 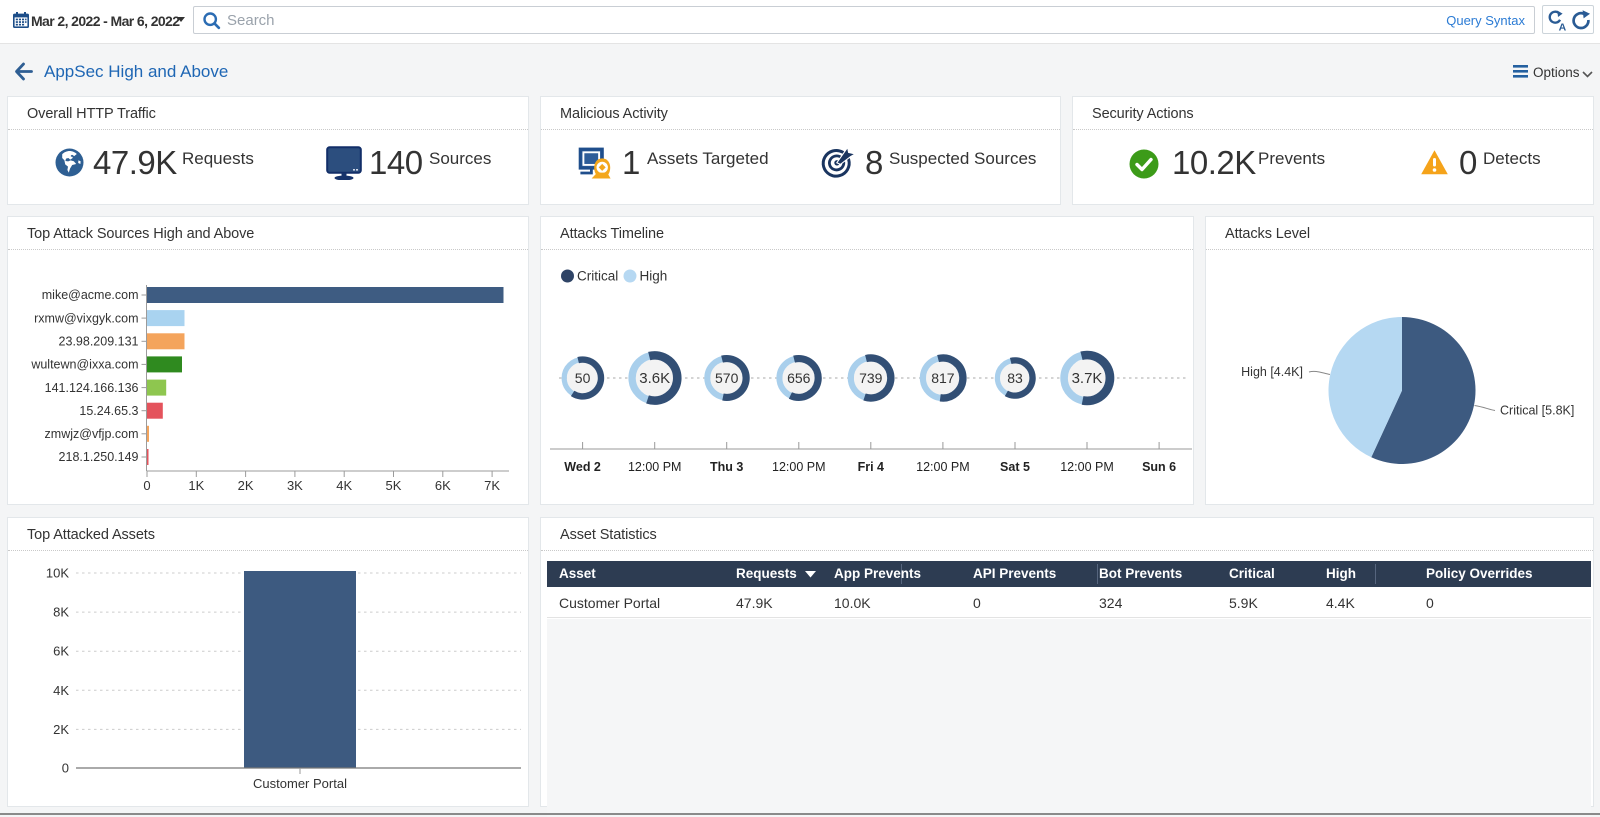 I want to click on svg-text: High, so click(x=654, y=276).